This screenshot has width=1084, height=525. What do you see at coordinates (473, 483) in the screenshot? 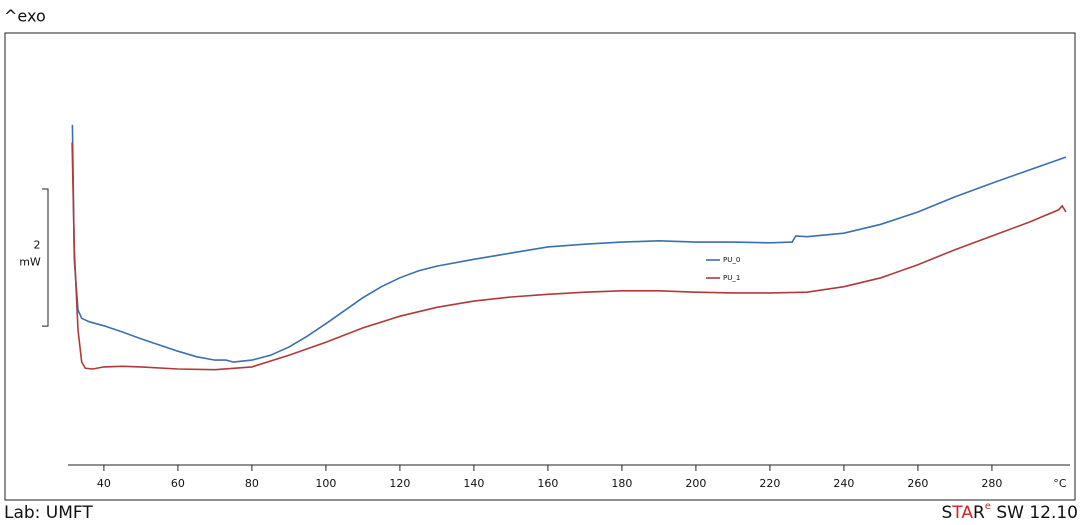
I see `x-tick-label: 140` at bounding box center [473, 483].